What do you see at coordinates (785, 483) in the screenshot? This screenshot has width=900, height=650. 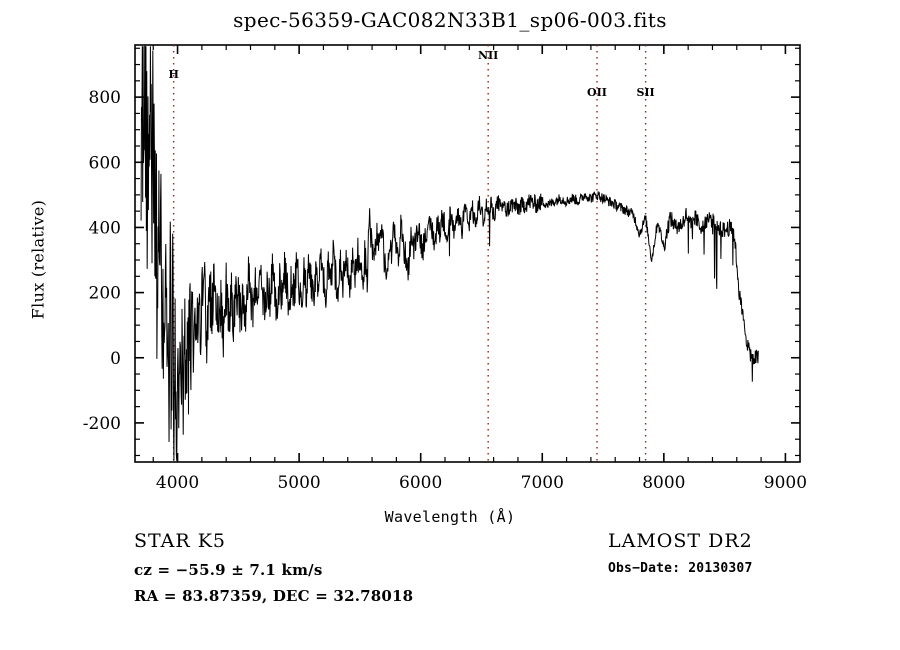 I see `x-tick-label: 9000` at bounding box center [785, 483].